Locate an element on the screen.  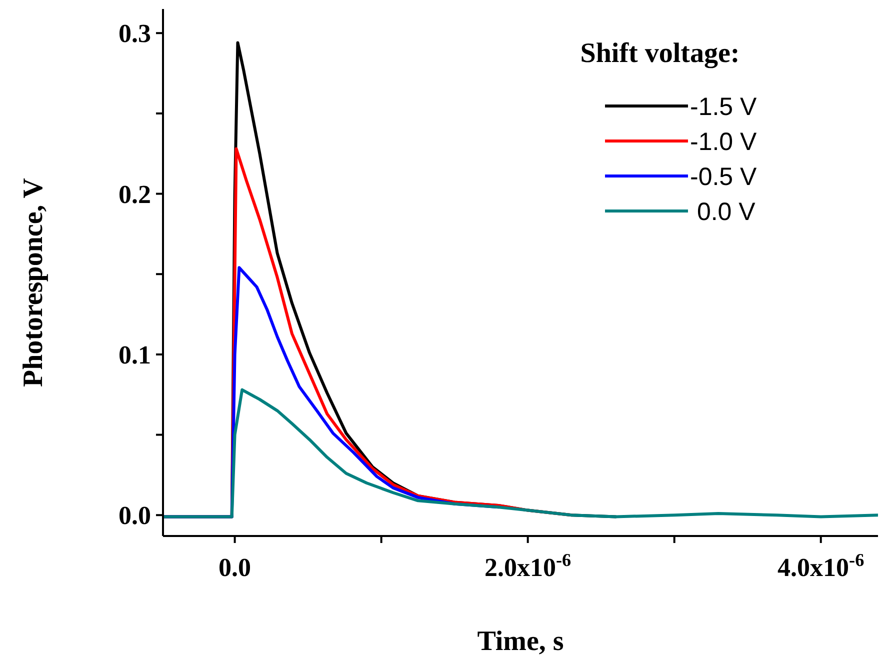
legend-label: -1.0 V is located at coordinates (724, 142).